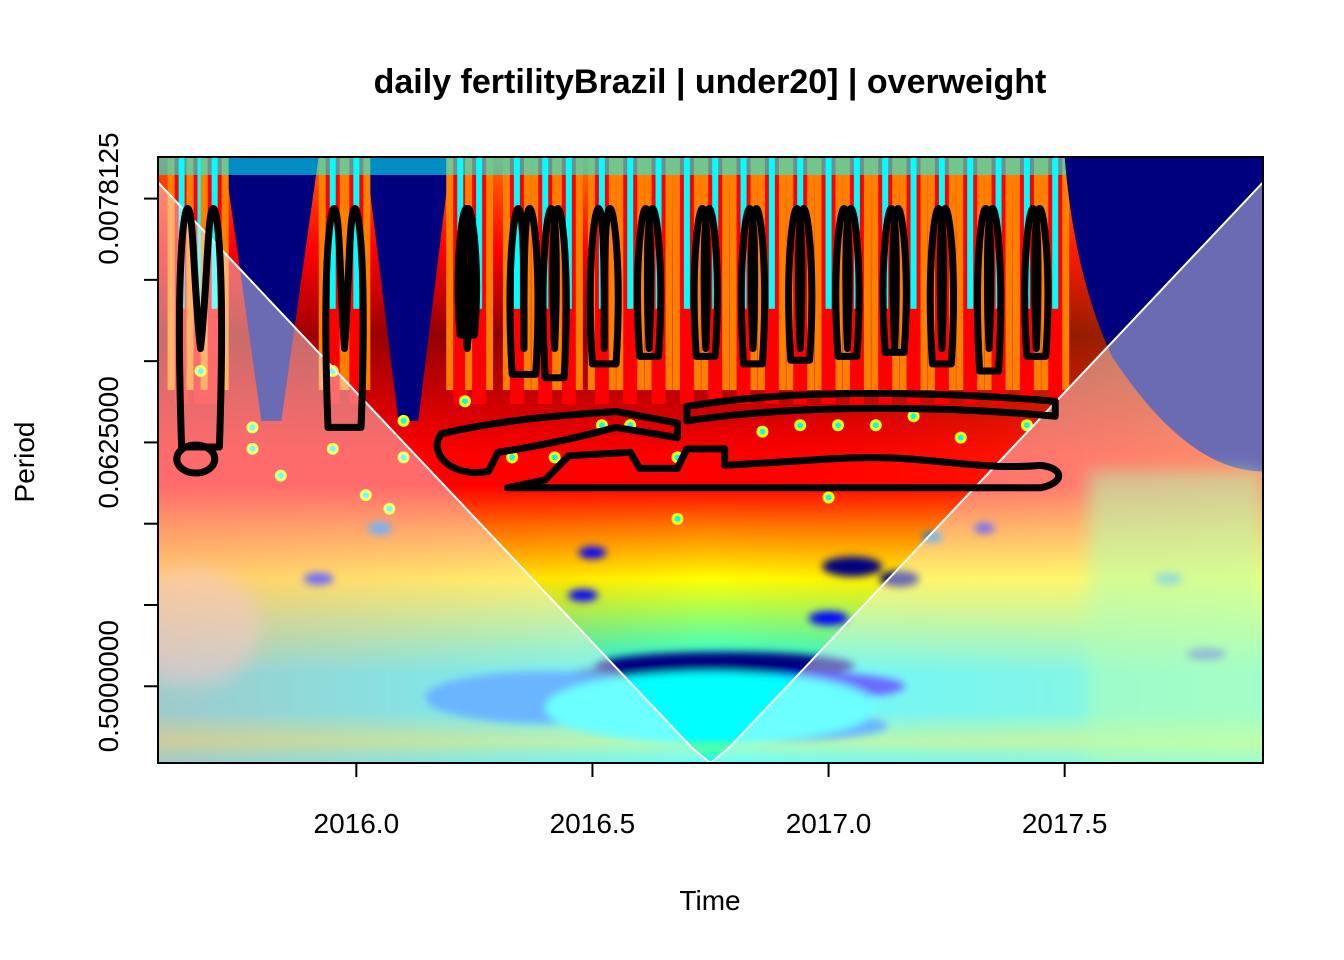 The width and height of the screenshot is (1344, 960). Describe the element at coordinates (108, 686) in the screenshot. I see `y-tick-label: 0.5000000` at that location.